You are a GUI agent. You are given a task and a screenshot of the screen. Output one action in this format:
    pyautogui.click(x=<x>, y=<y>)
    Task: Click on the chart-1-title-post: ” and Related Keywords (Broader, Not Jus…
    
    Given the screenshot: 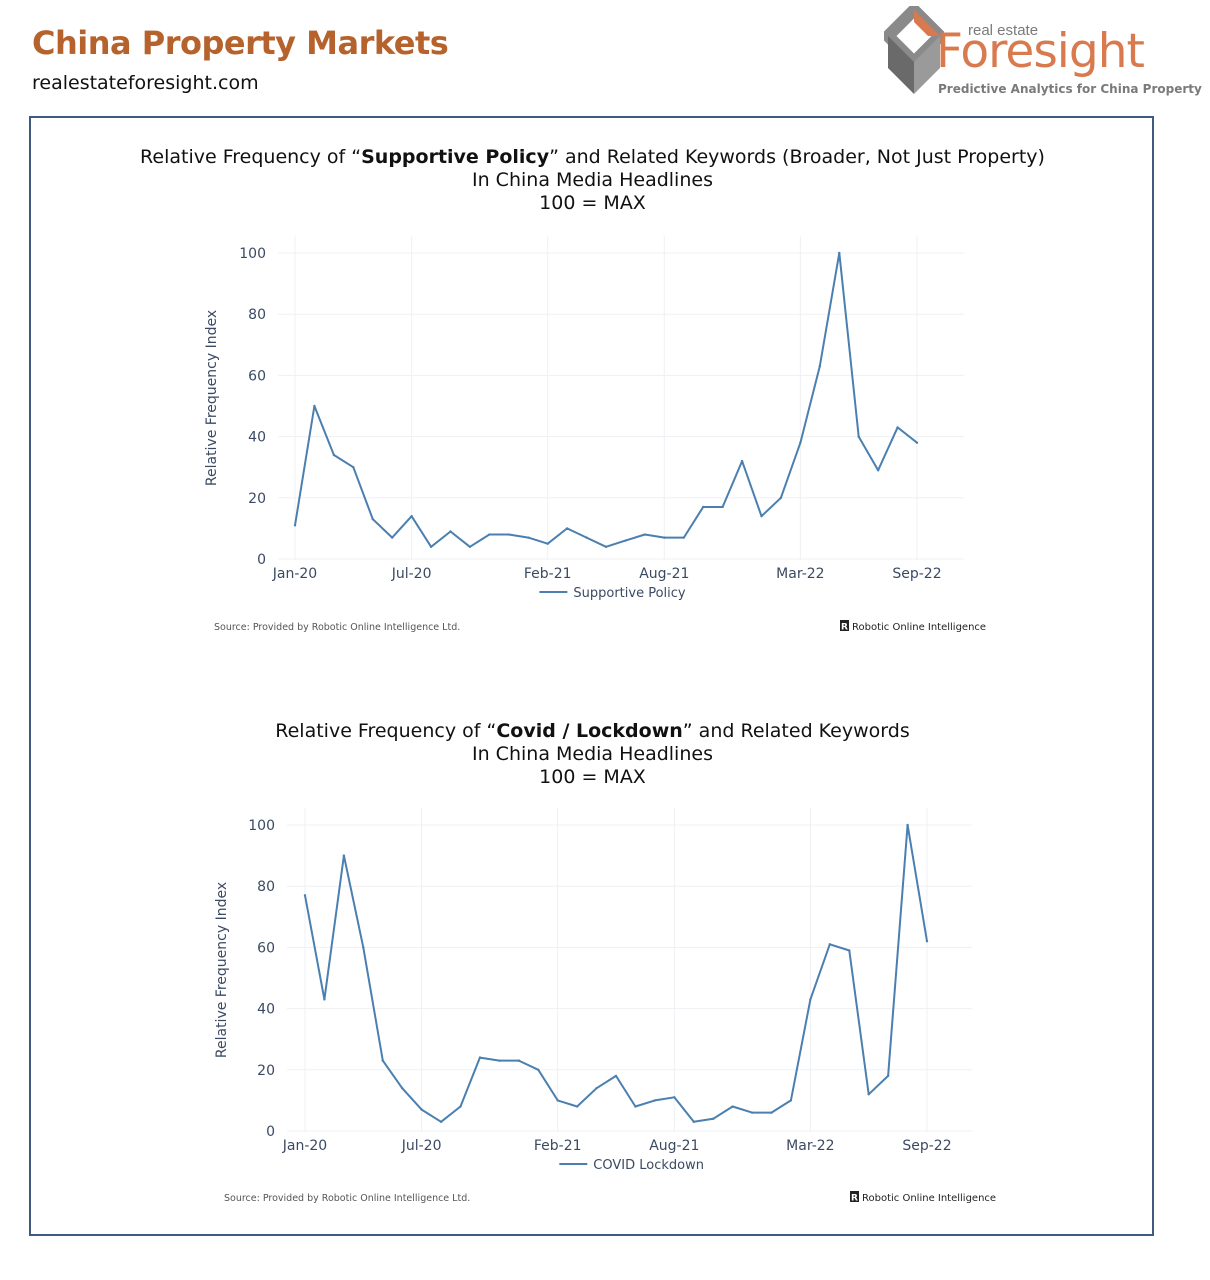 What is the action you would take?
    pyautogui.click(x=797, y=157)
    